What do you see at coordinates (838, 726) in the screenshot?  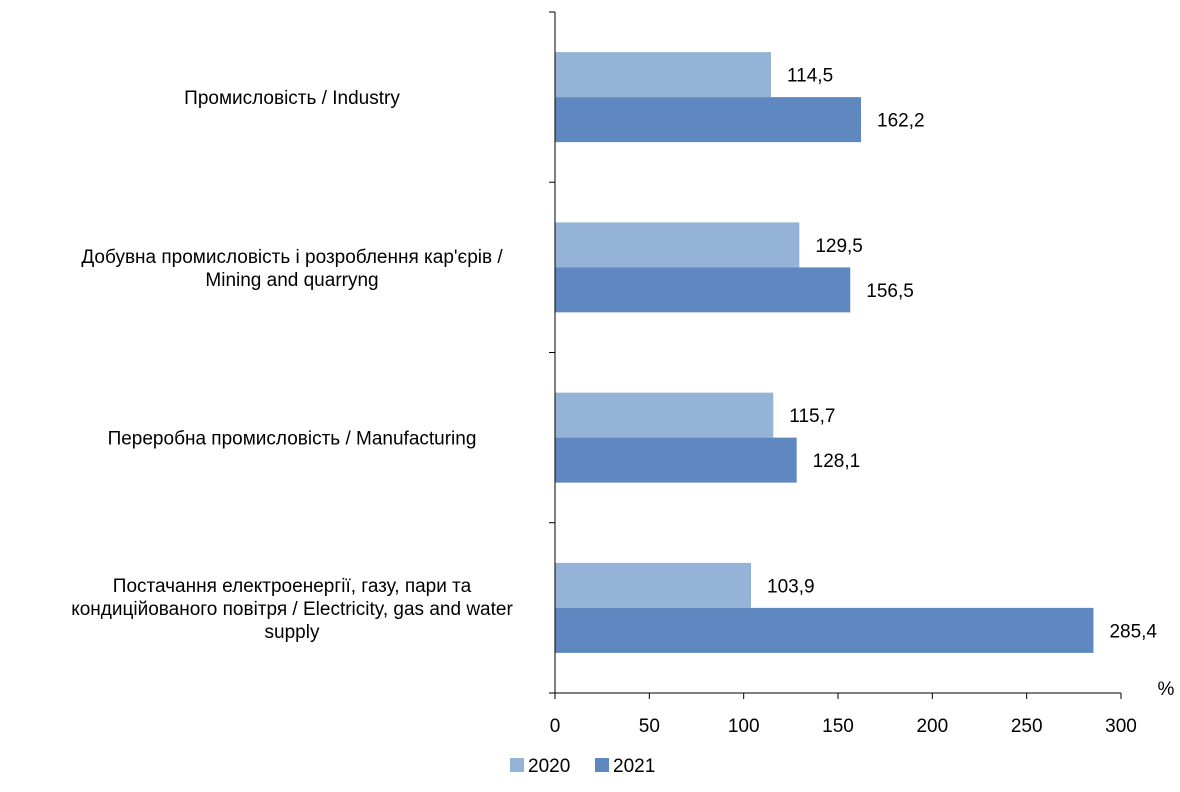 I see `x-tick-label-150: 150` at bounding box center [838, 726].